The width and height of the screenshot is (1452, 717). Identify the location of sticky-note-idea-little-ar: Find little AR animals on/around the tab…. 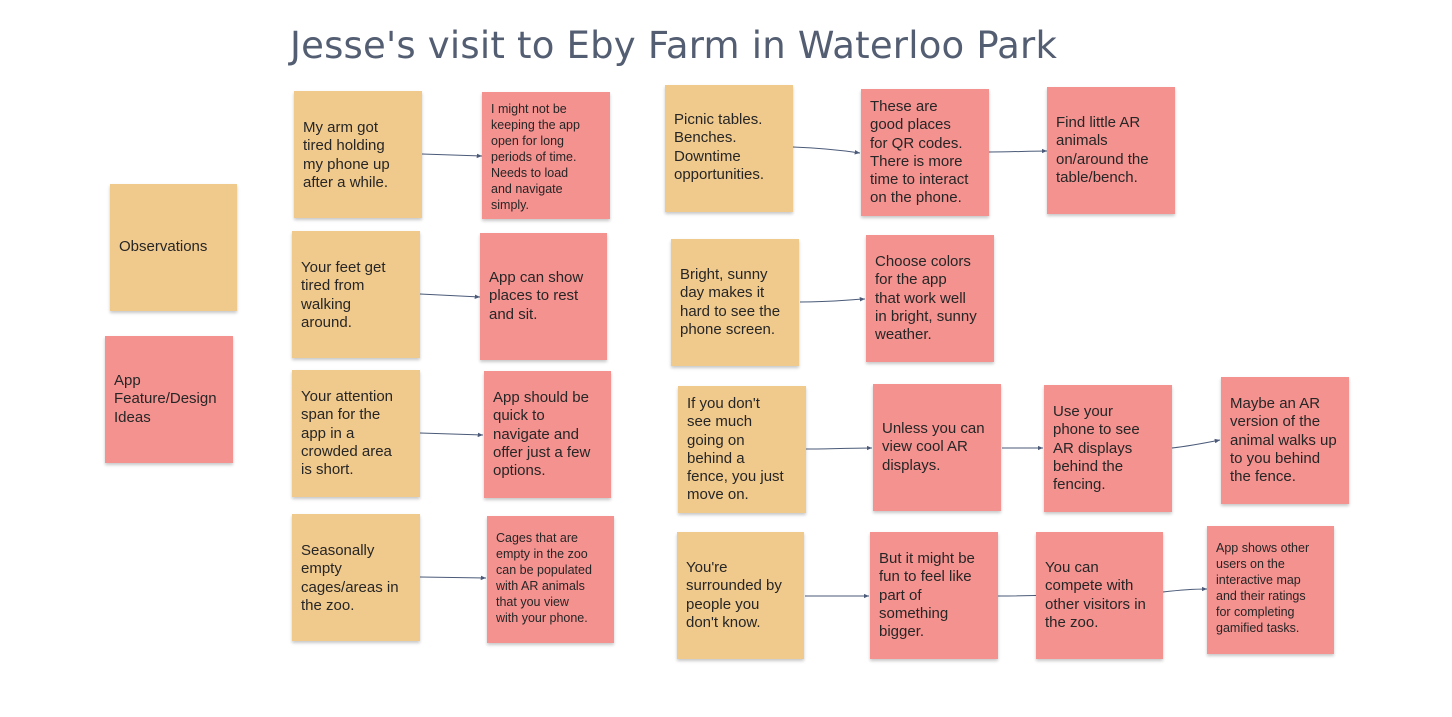
(1111, 150).